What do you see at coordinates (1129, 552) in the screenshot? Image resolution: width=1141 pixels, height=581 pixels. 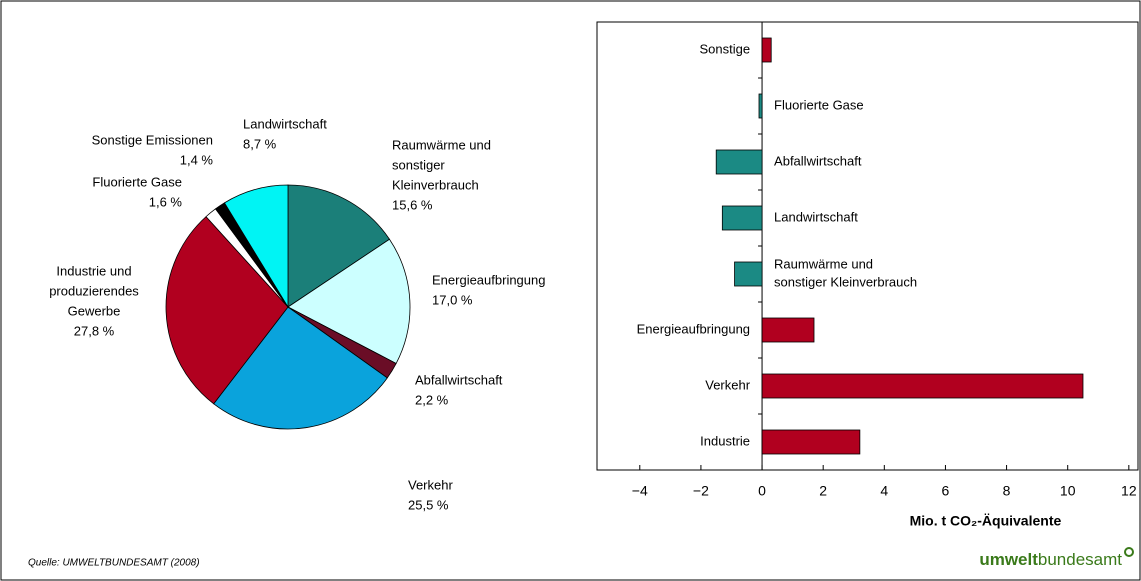 I see `logo-mark` at bounding box center [1129, 552].